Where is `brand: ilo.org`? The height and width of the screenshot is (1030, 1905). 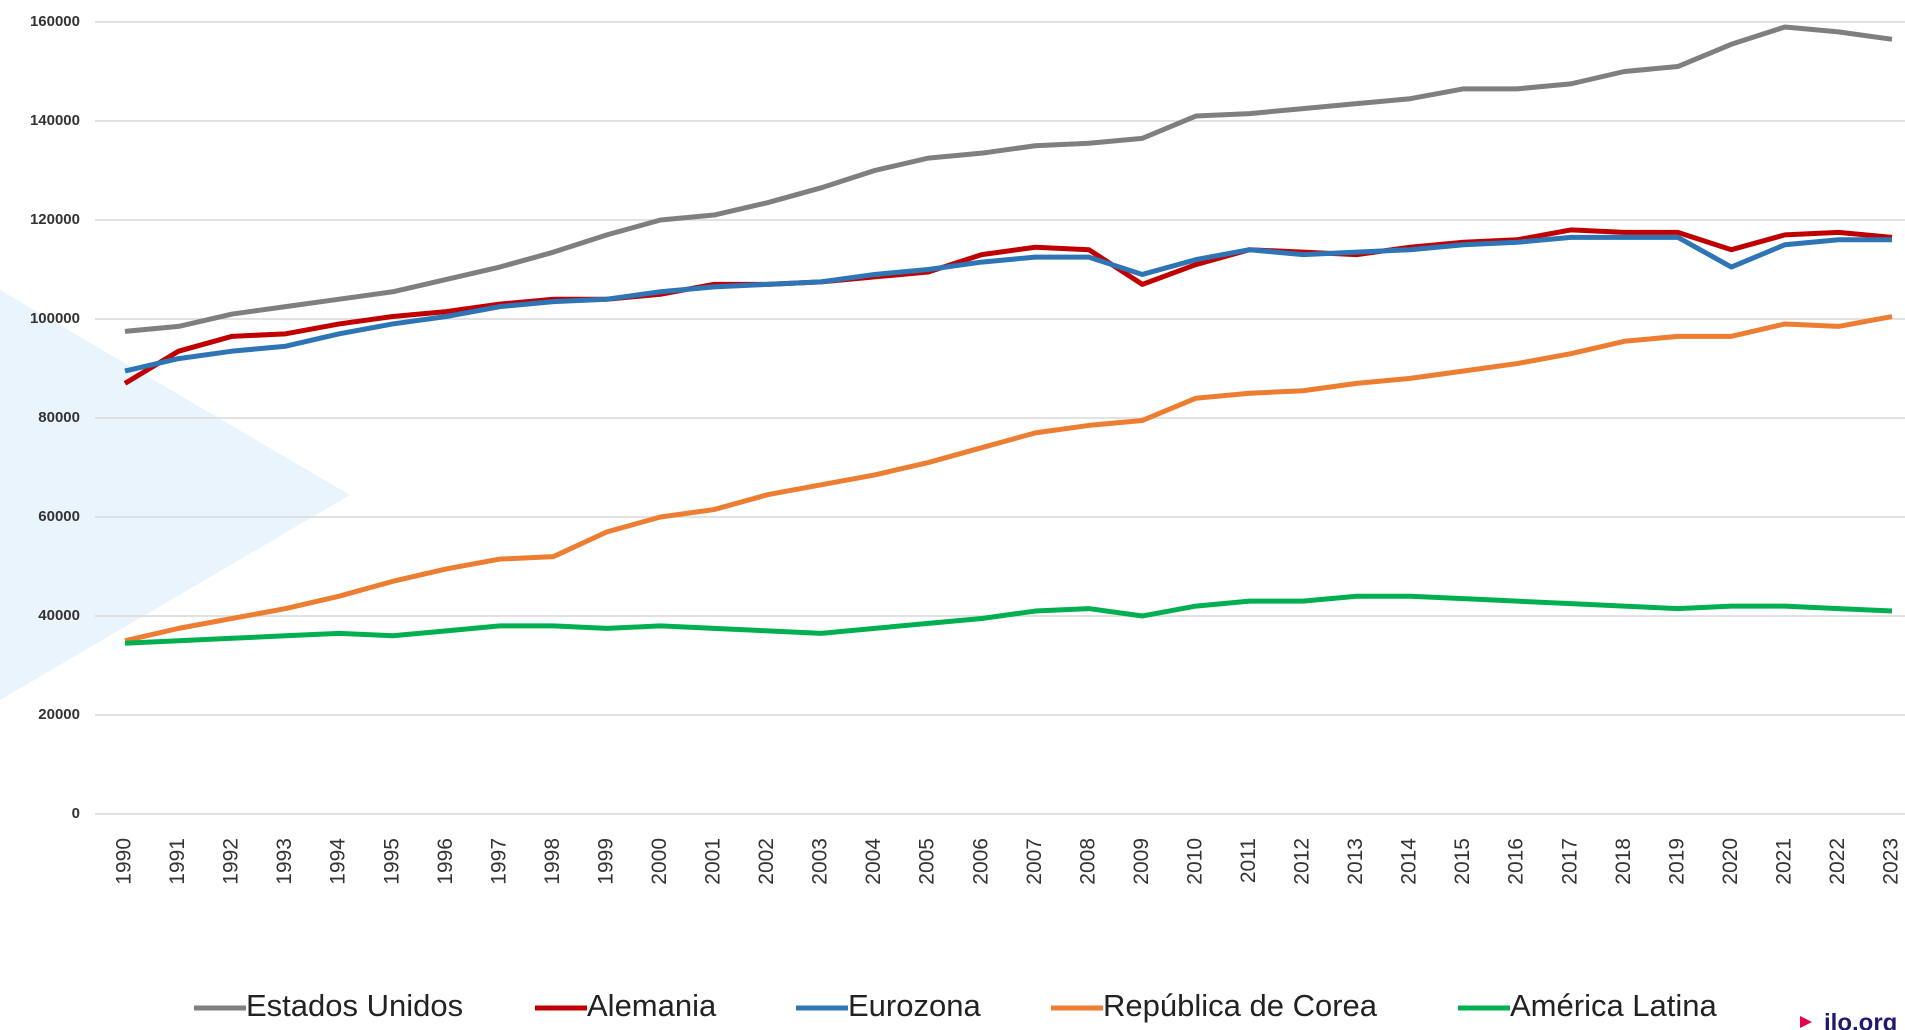
brand: ilo.org is located at coordinates (1860, 1019).